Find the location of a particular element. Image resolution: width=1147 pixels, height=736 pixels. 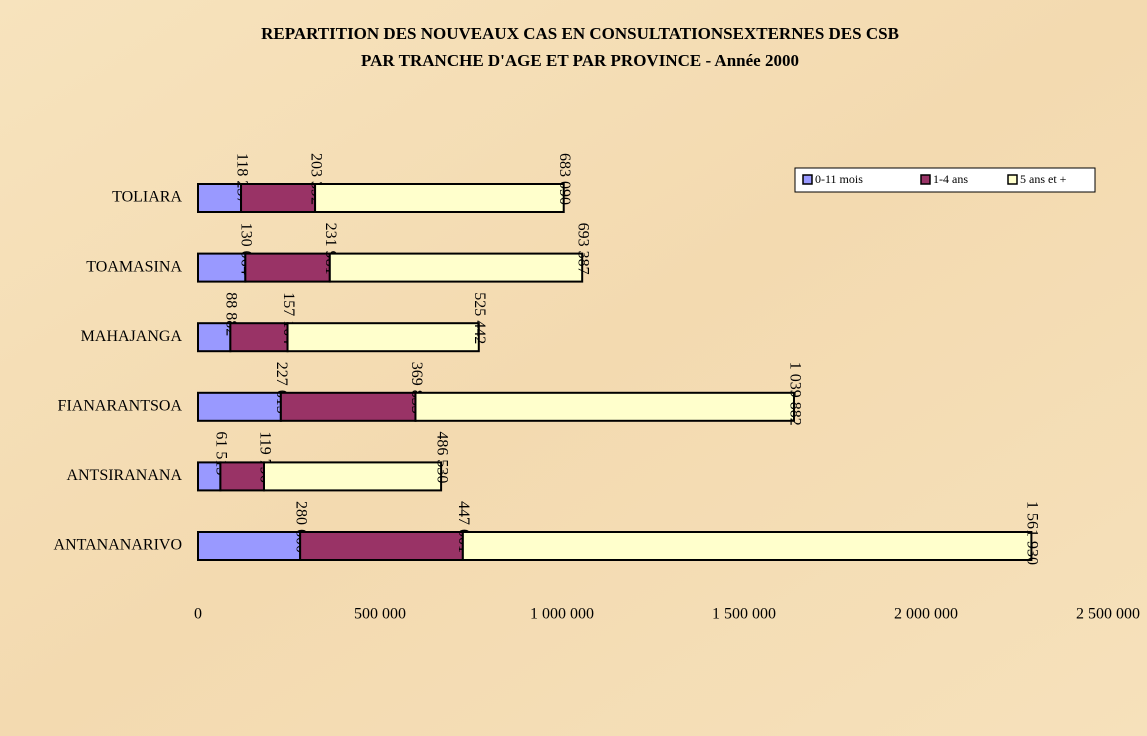

legend-label: 5 ans et + is located at coordinates (1043, 179).